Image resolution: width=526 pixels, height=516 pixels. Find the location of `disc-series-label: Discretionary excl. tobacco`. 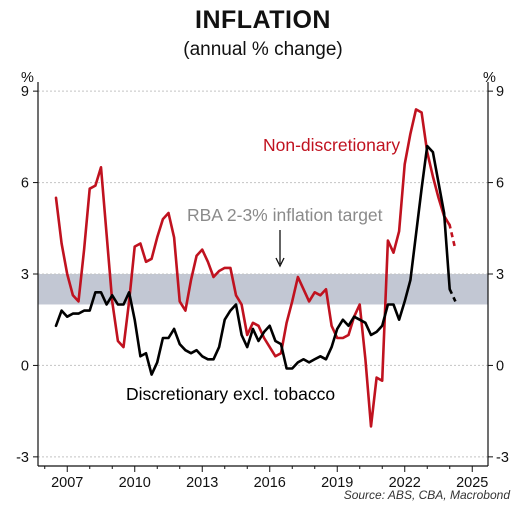

disc-series-label: Discretionary excl. tobacco is located at coordinates (230, 394).